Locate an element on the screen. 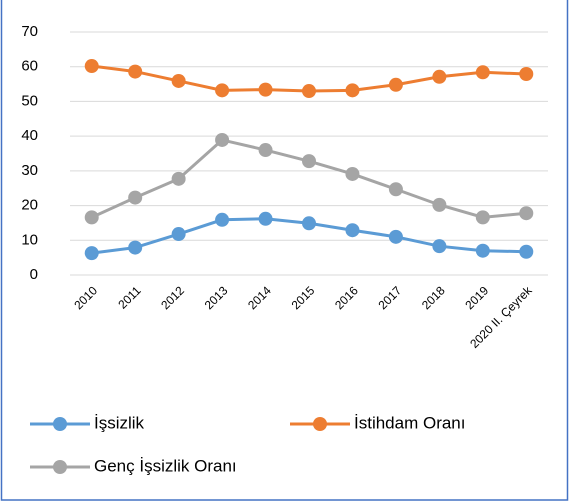 The image size is (570, 502). y-tick-label: 50 is located at coordinates (29, 100).